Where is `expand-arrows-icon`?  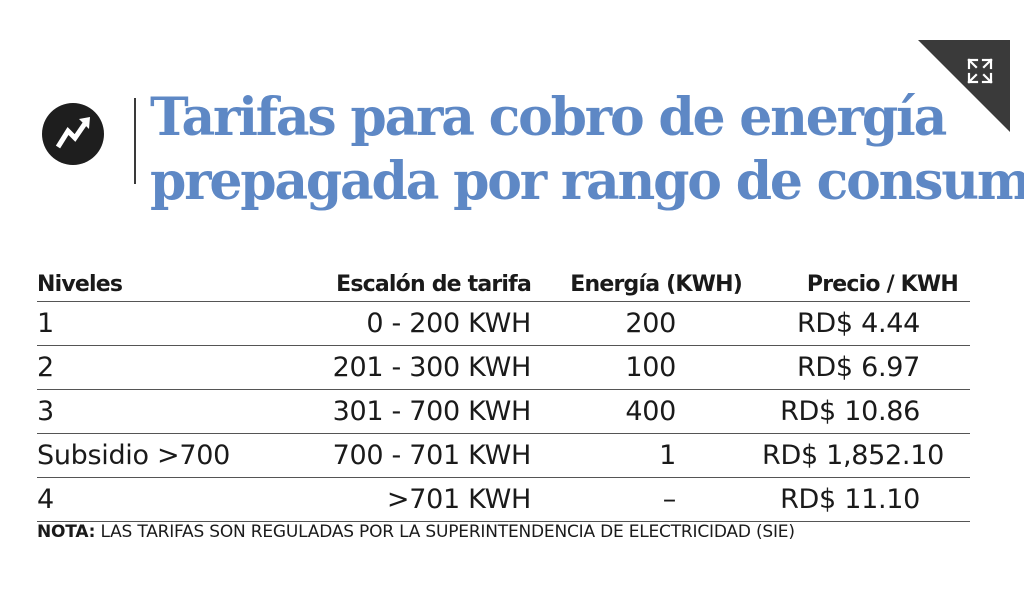 expand-arrows-icon is located at coordinates (964, 86).